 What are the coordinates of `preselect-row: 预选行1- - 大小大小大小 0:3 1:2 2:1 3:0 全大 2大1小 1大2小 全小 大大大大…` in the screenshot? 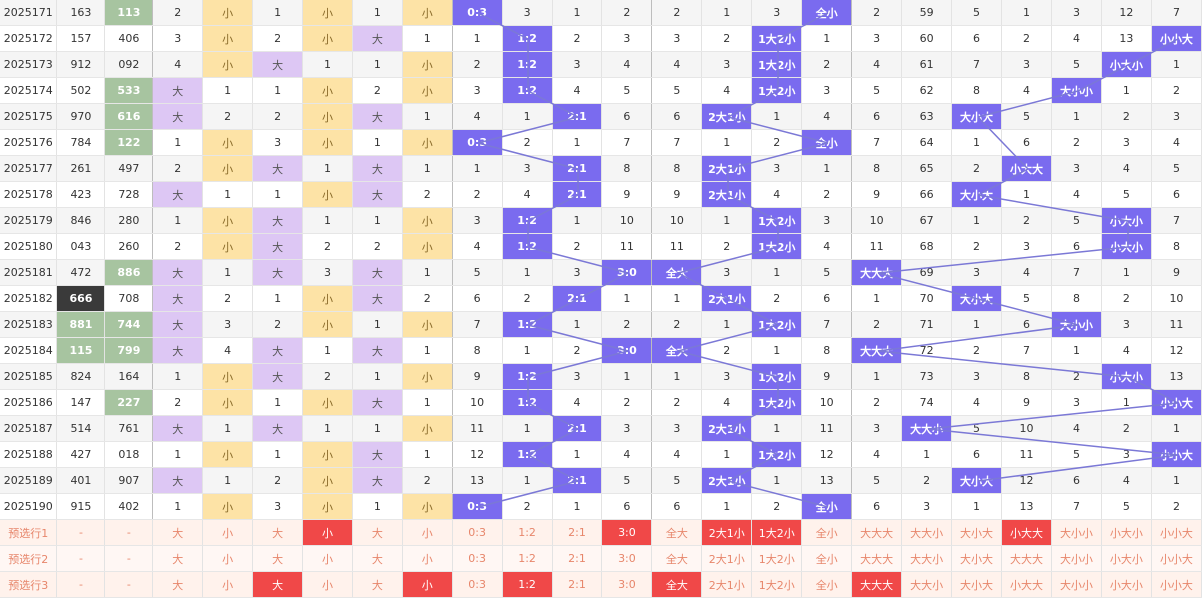 It's located at (601, 532).